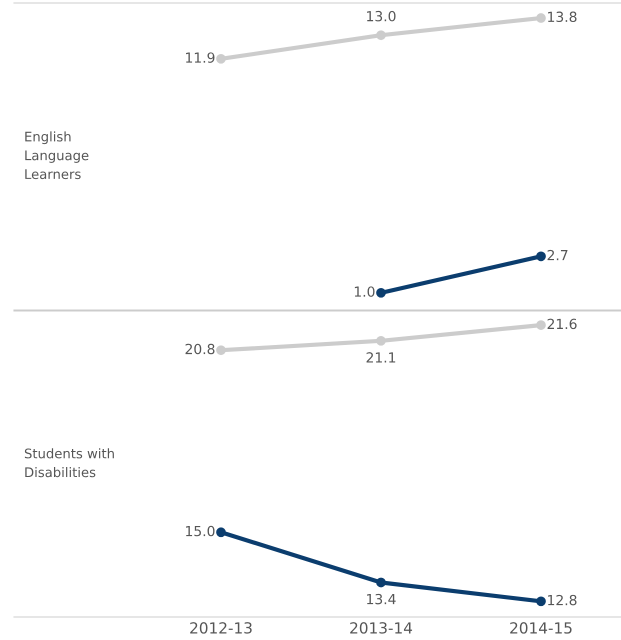  What do you see at coordinates (381, 599) in the screenshot?
I see `data-label: 13.4` at bounding box center [381, 599].